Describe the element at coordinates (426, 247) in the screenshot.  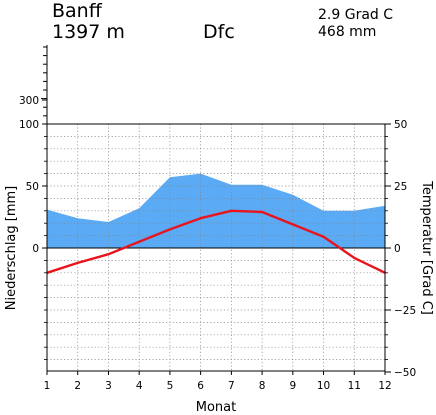
I see `right-axis-label: Temperatur [Grad C]` at that location.